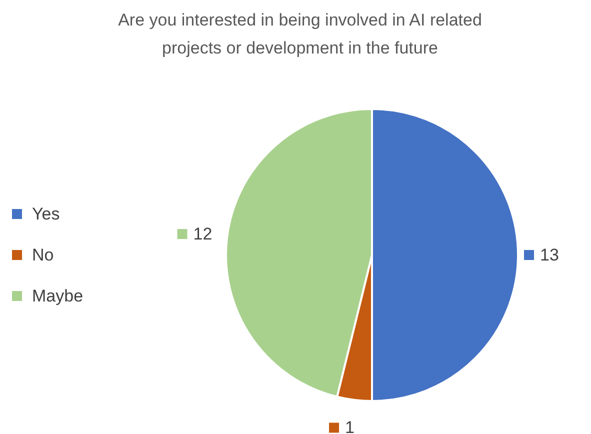 The height and width of the screenshot is (434, 591). What do you see at coordinates (43, 255) in the screenshot?
I see `legend-label: No` at bounding box center [43, 255].